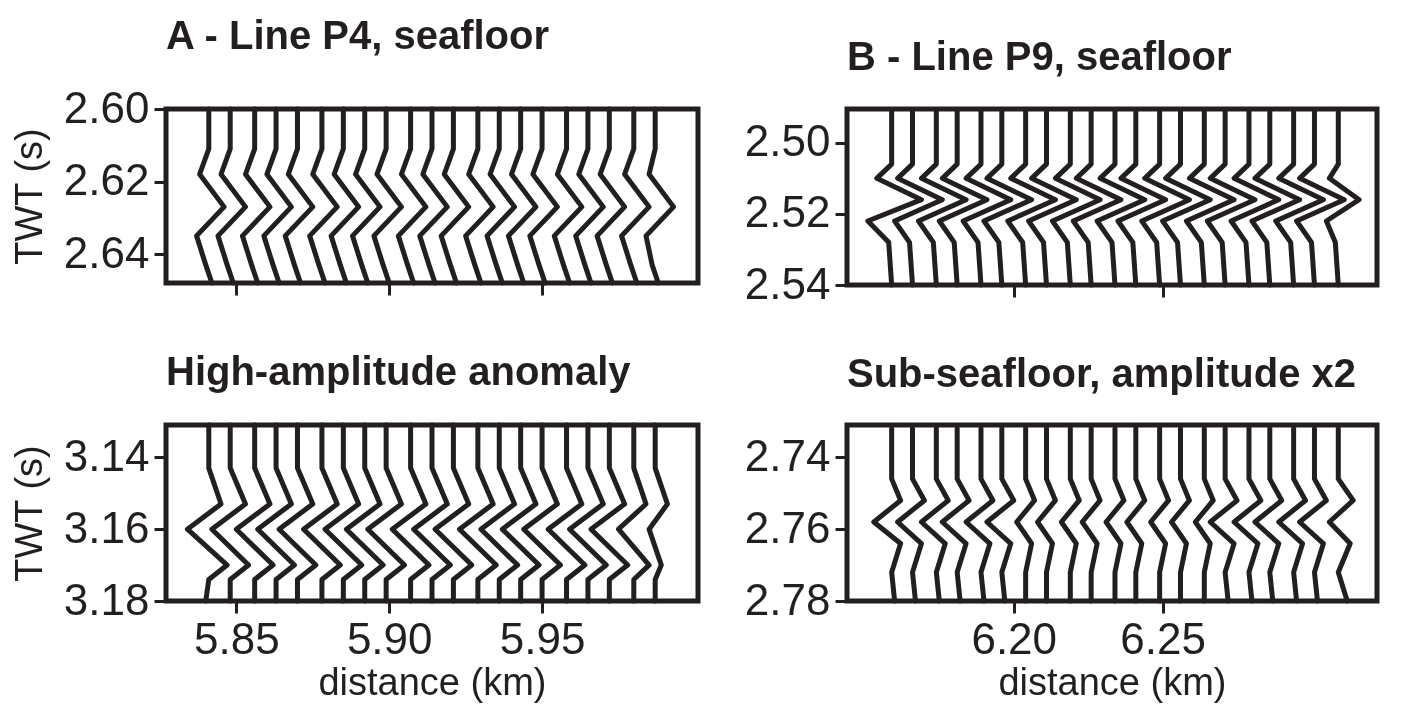 The width and height of the screenshot is (1414, 713). I want to click on y-tick-label: 2.76, so click(787, 527).